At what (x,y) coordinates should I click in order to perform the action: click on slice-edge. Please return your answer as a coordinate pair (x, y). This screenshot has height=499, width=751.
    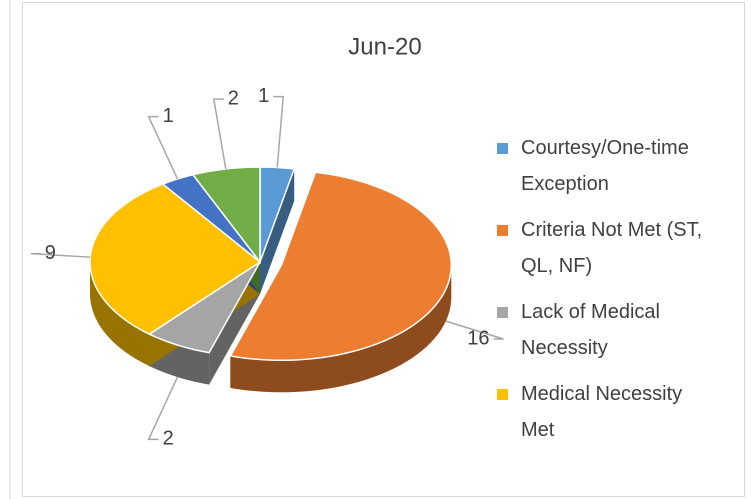
    Looking at the image, I should click on (277, 231).